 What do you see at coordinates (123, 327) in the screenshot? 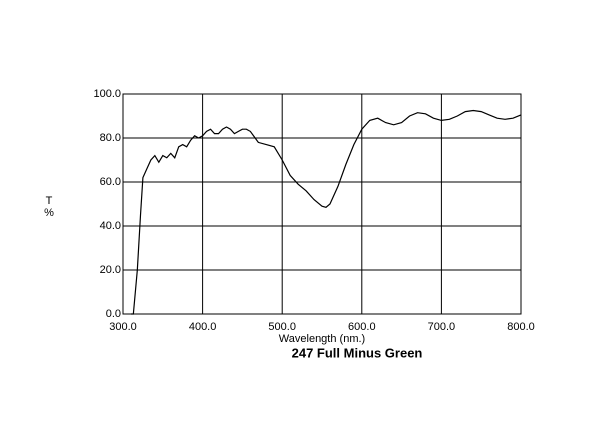
I see `x-tick-label: 300.0` at bounding box center [123, 327].